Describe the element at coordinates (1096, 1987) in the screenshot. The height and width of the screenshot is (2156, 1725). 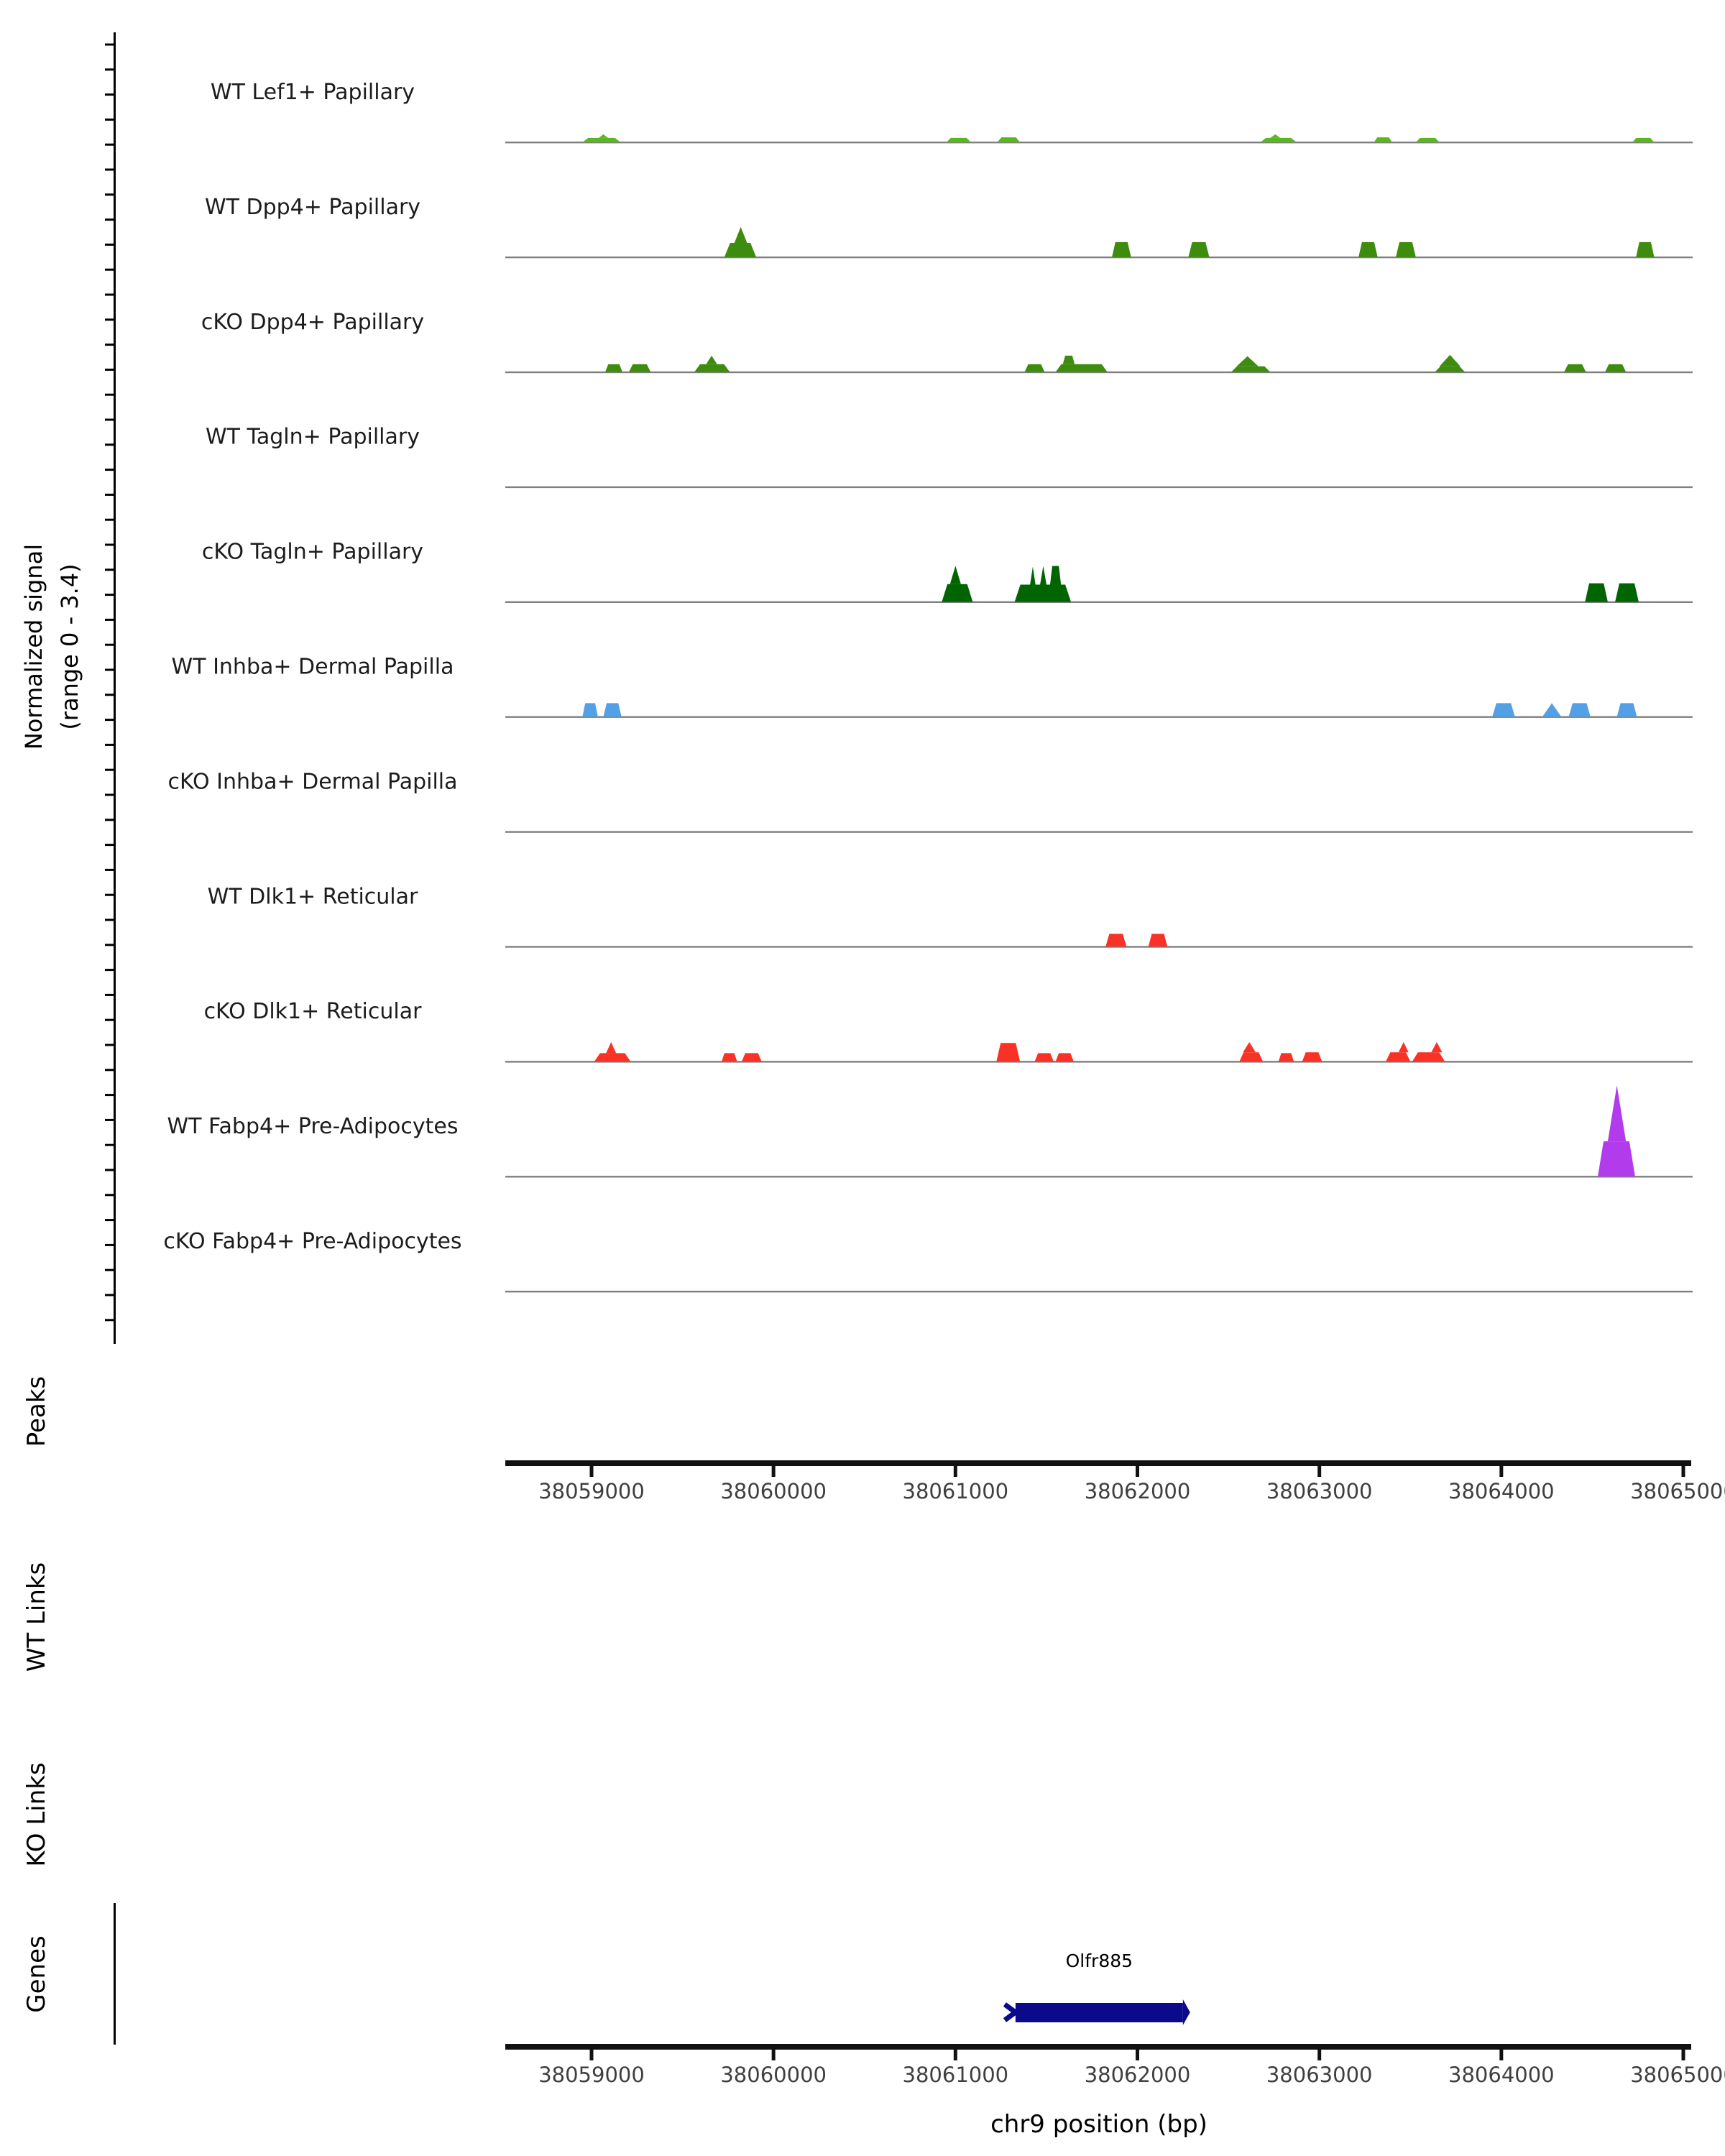
I see `gene-track-layer: Olfr885` at that location.